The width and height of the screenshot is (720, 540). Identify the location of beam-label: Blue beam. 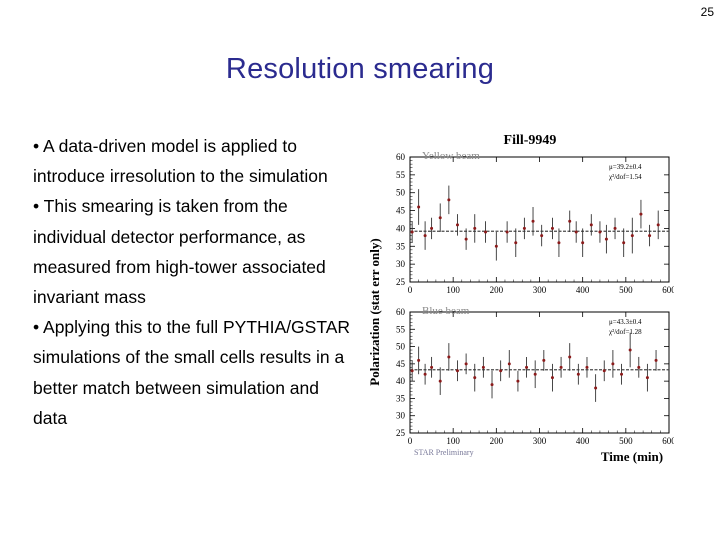
(446, 311).